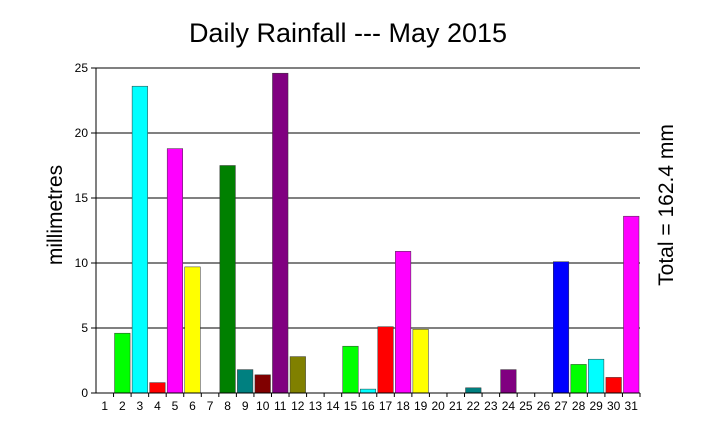  Describe the element at coordinates (55, 215) in the screenshot. I see `y-axis-label: millimetres` at that location.